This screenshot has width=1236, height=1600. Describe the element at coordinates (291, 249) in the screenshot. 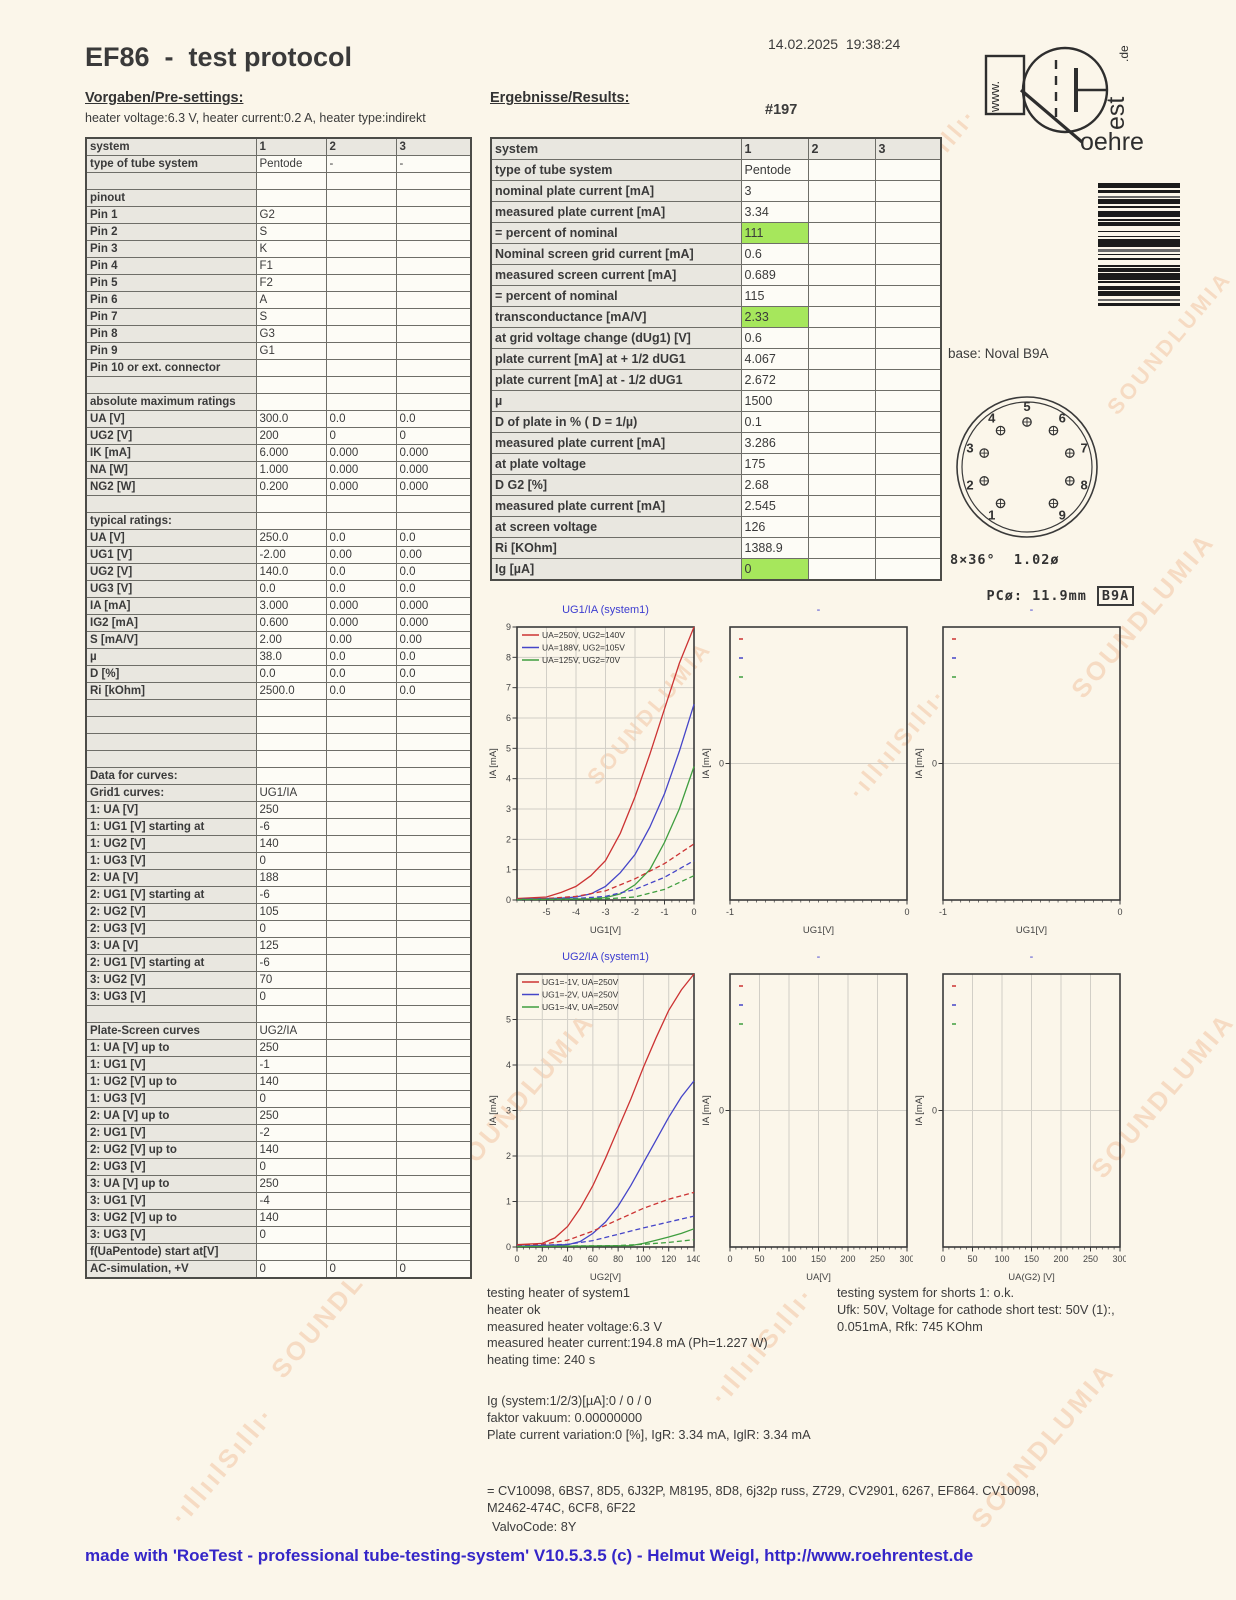

I see `row-value: K` at that location.